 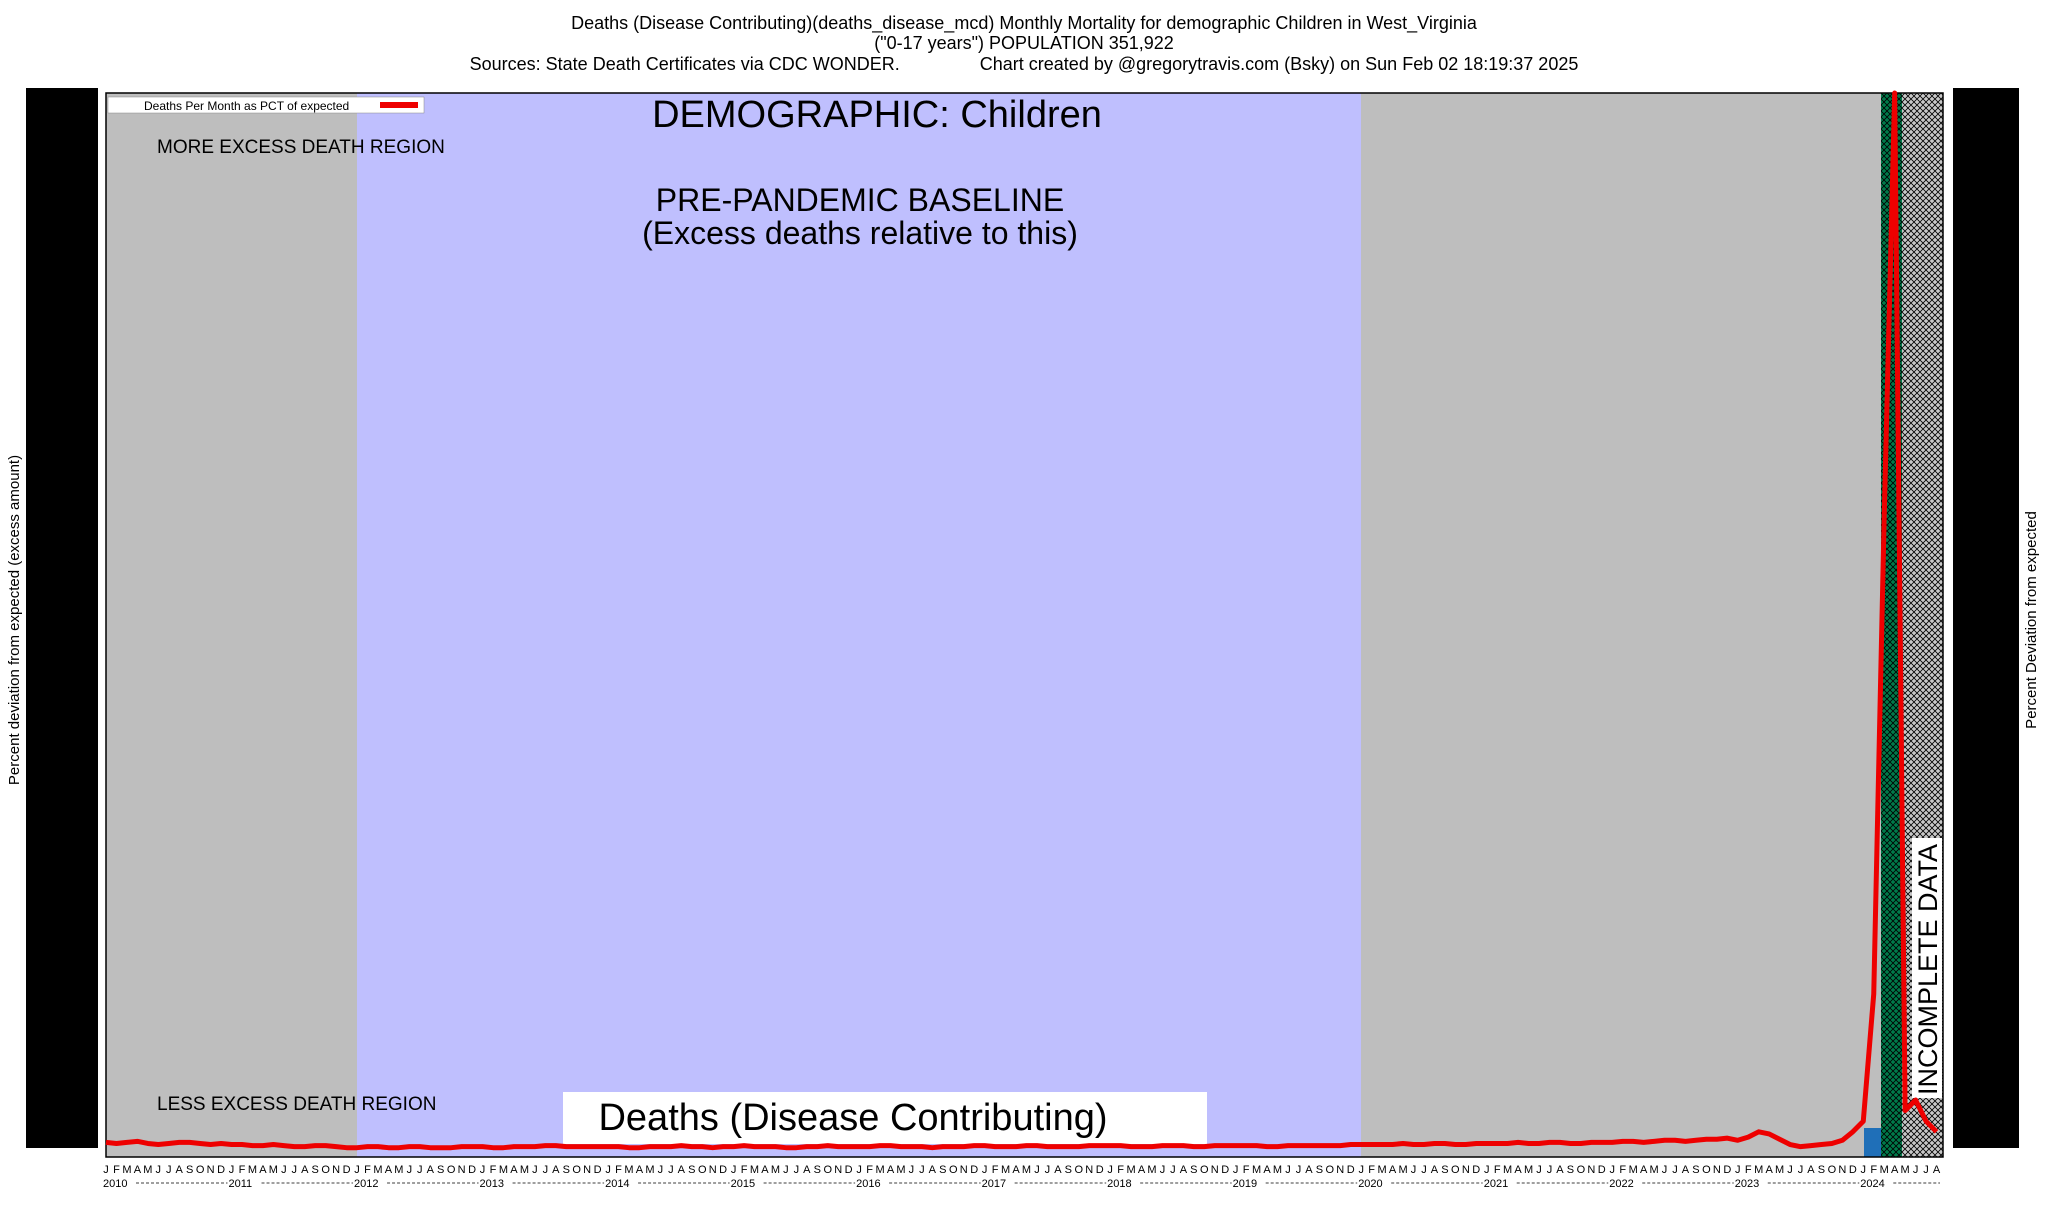 What do you see at coordinates (296, 1104) in the screenshot?
I see `less-region-label: LESS EXCESS DEATH REGION` at bounding box center [296, 1104].